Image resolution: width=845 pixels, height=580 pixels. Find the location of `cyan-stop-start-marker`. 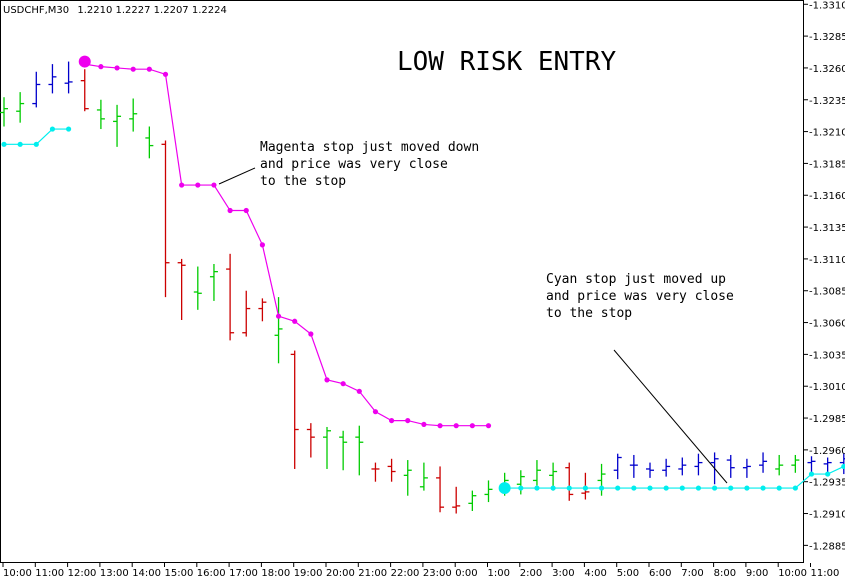

cyan-stop-start-marker is located at coordinates (504, 488).